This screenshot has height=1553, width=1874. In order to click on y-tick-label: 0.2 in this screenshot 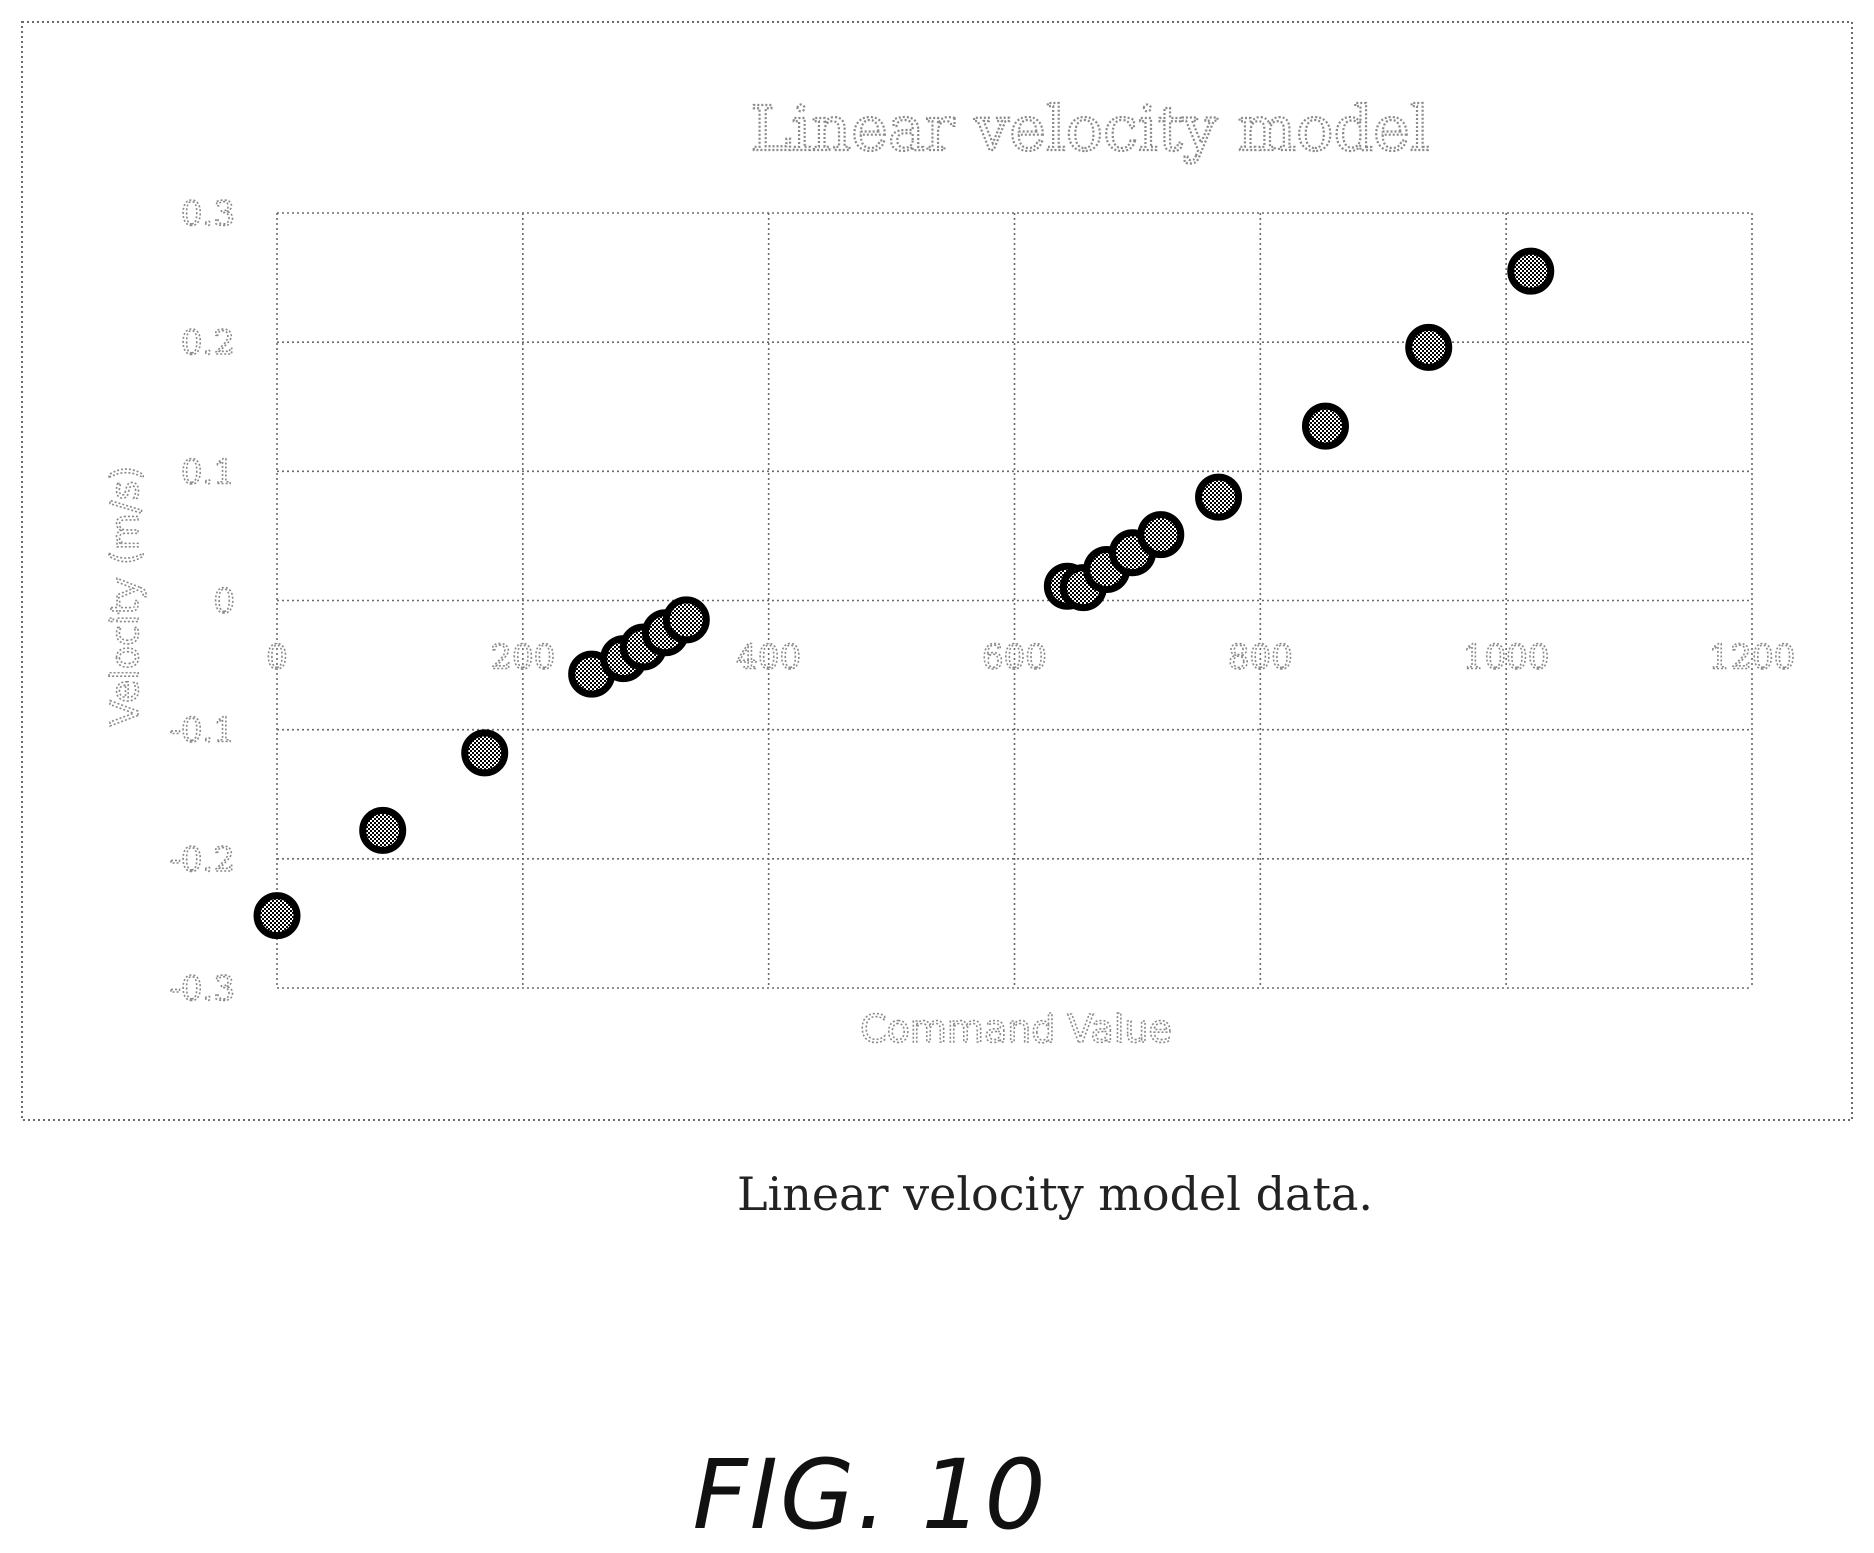, I will do `click(208, 343)`.